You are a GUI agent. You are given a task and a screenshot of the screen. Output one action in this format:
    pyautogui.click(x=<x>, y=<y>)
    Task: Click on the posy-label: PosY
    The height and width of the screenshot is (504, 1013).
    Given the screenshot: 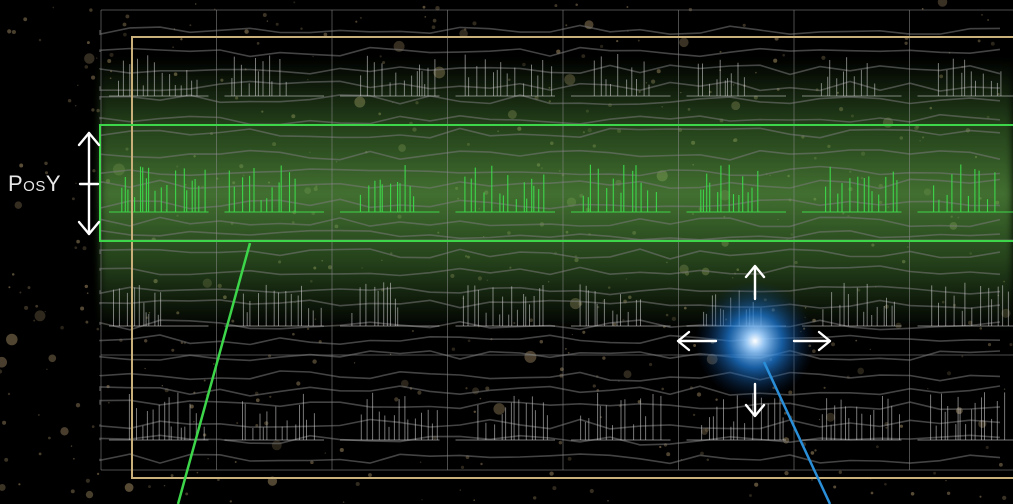 What is the action you would take?
    pyautogui.click(x=35, y=183)
    